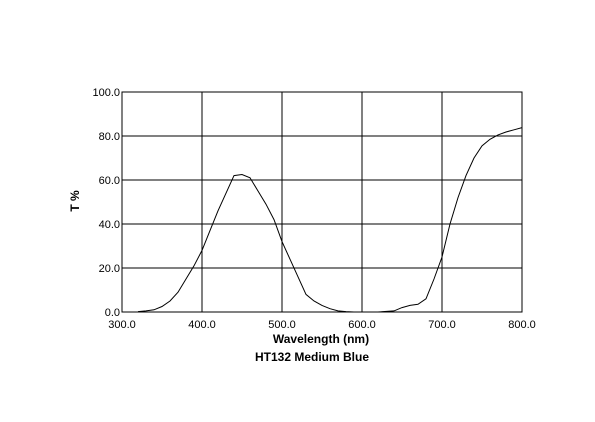 Image resolution: width=595 pixels, height=422 pixels. Describe the element at coordinates (282, 325) in the screenshot. I see `x-tick-label: 500.0` at that location.